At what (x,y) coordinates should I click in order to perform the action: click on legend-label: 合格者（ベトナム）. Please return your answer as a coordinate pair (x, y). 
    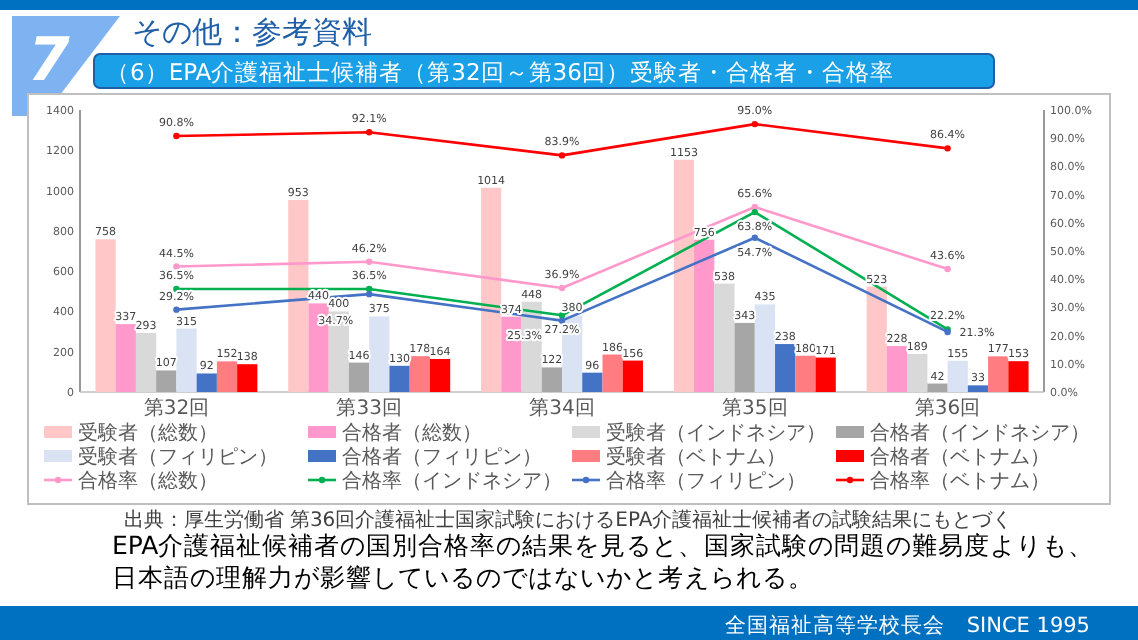
    Looking at the image, I should click on (960, 457).